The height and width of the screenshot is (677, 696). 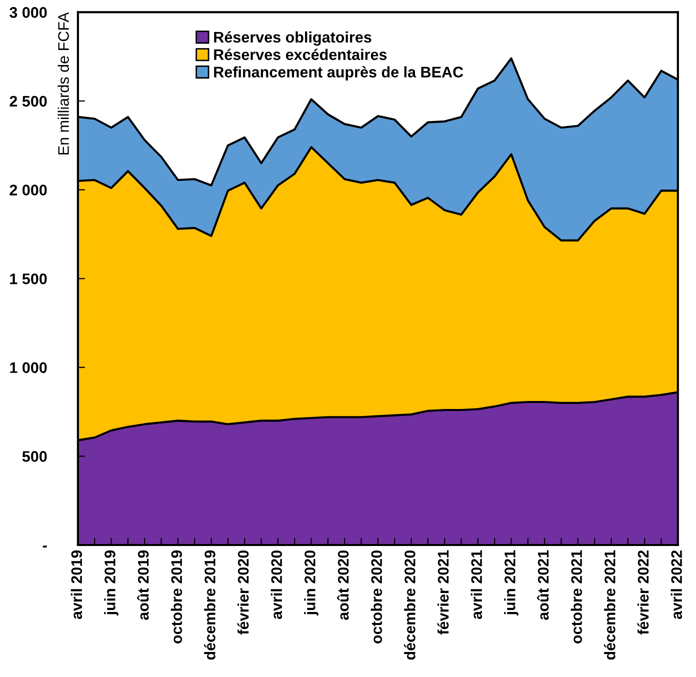 I want to click on x-tick-label: octobre 2019, so click(x=176, y=597).